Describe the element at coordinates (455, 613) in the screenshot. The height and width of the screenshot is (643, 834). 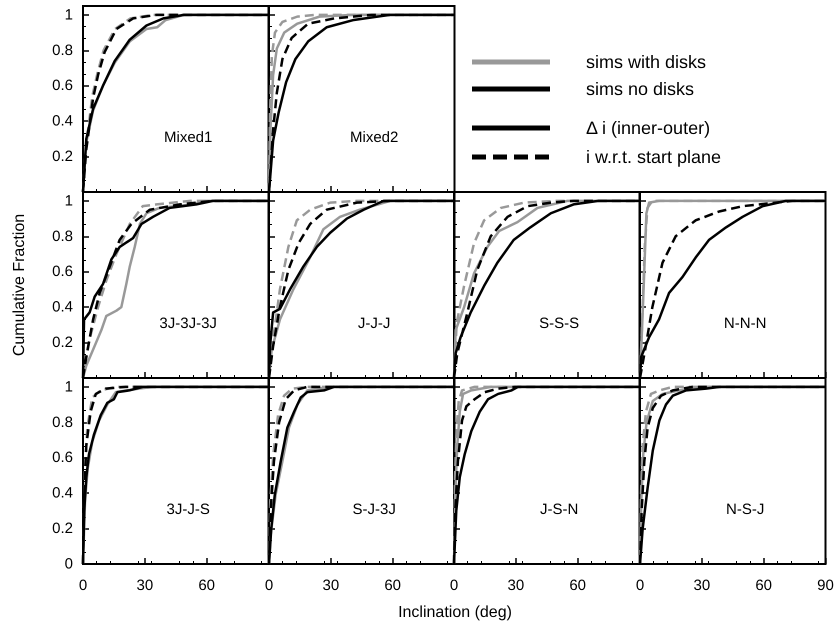
I see `text: Inclination (deg)` at that location.